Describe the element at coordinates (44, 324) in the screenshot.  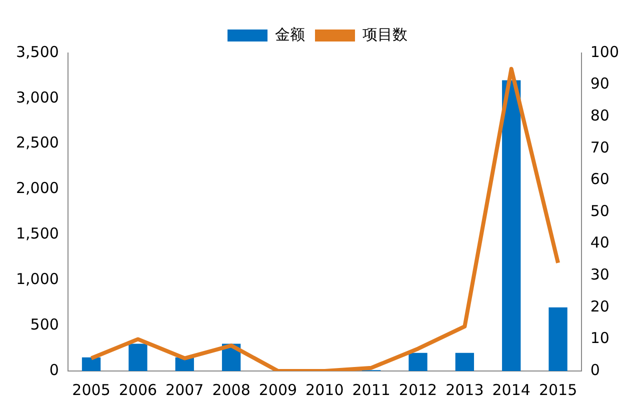
I see `y-tick-label: 500` at that location.